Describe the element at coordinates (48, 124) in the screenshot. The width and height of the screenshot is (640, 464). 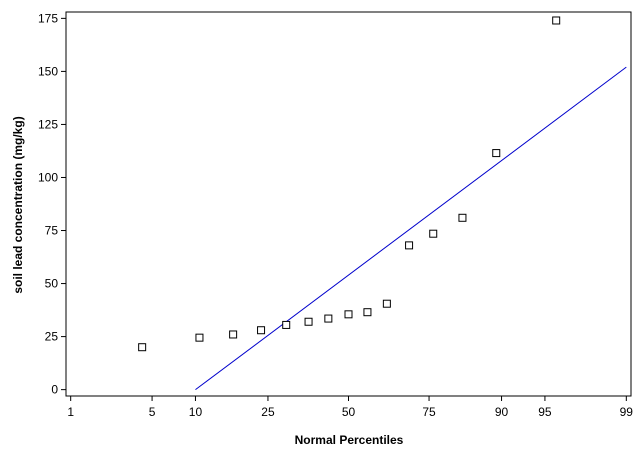
I see `y-tick-label: 125` at that location.